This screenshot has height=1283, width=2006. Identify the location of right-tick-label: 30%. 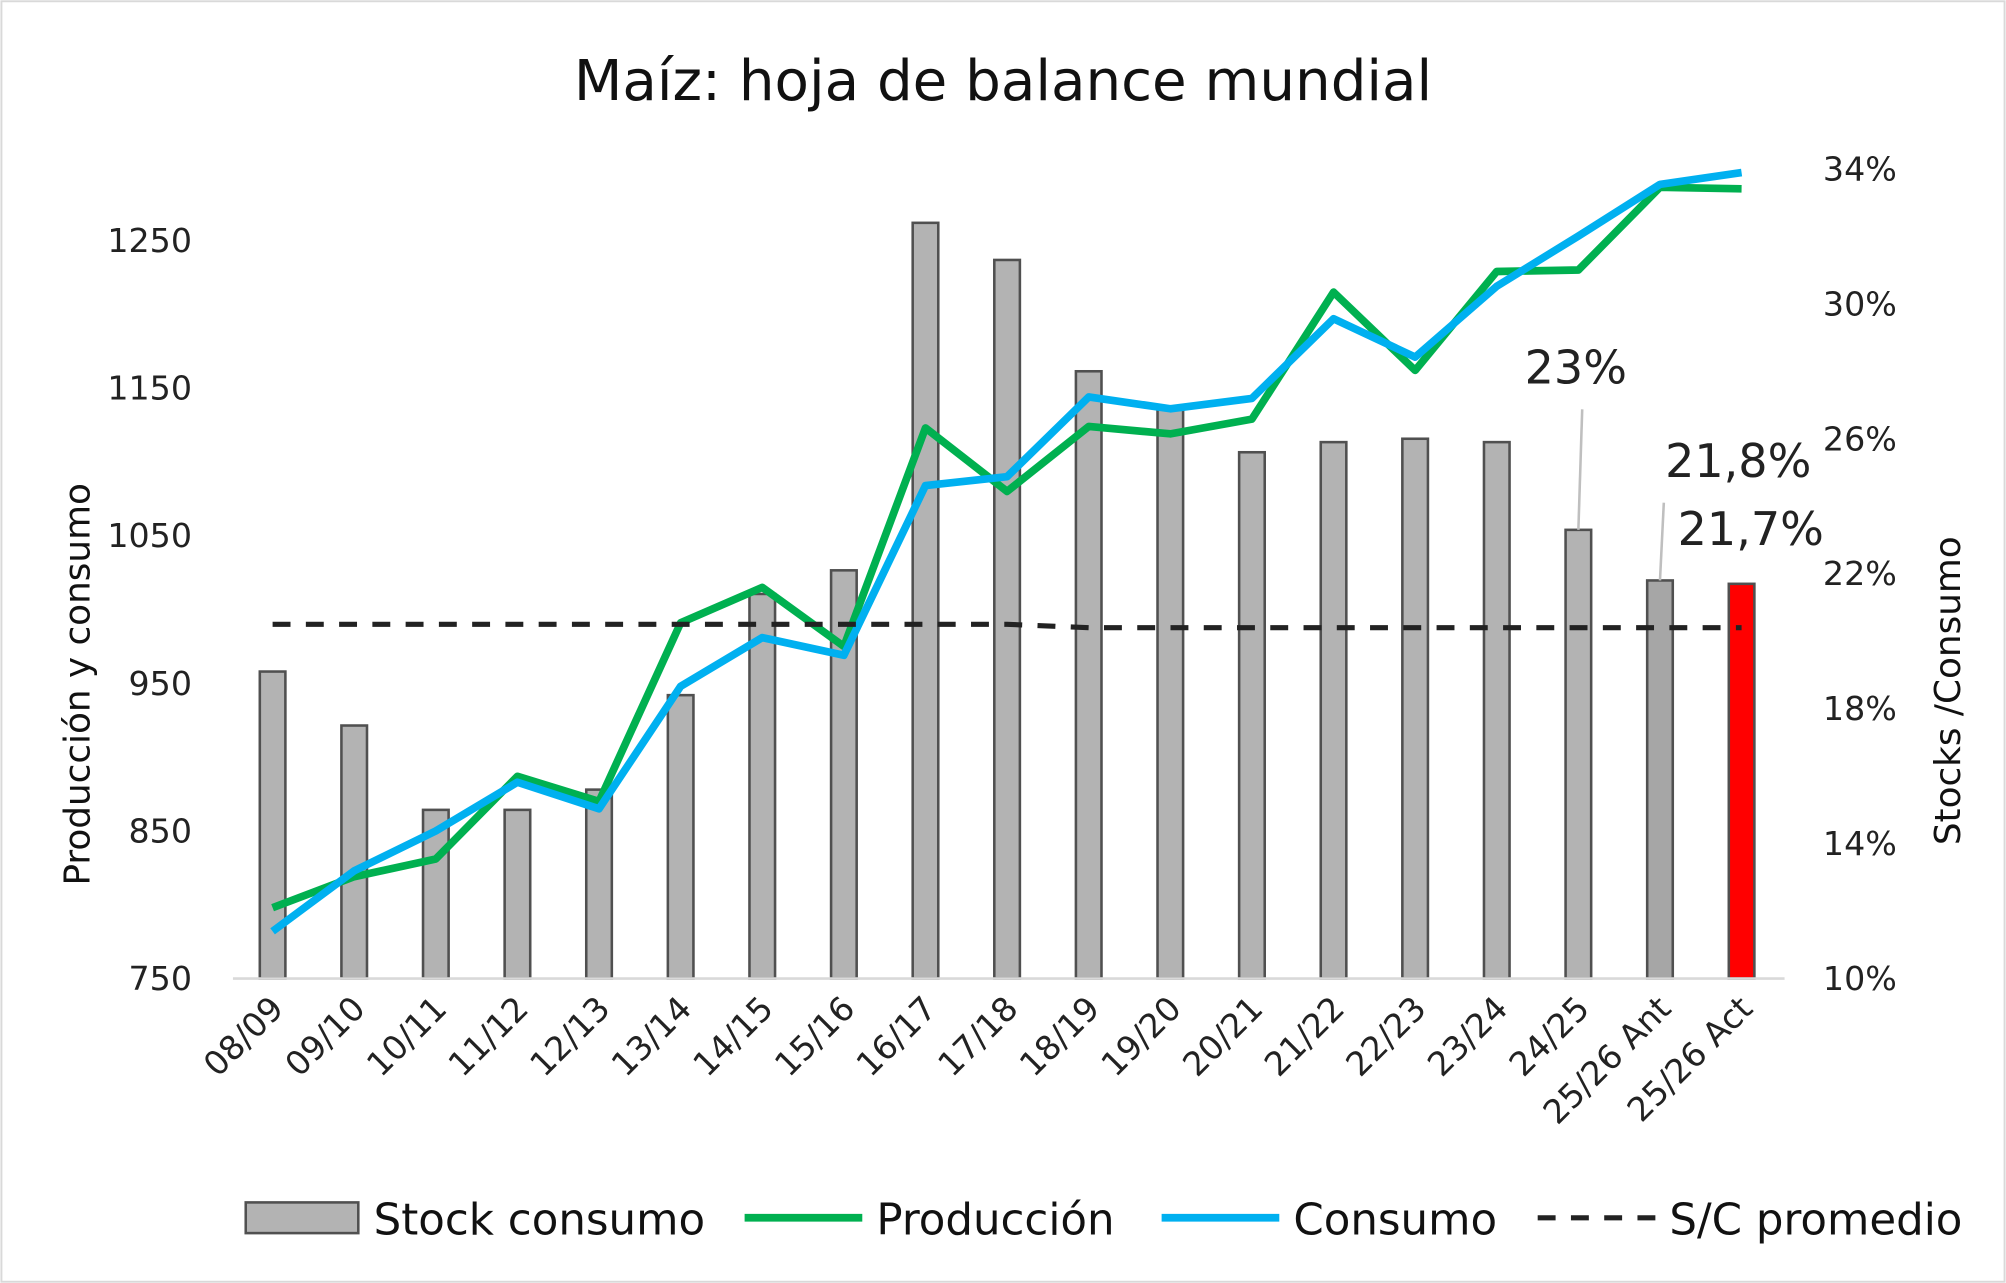
(1860, 303).